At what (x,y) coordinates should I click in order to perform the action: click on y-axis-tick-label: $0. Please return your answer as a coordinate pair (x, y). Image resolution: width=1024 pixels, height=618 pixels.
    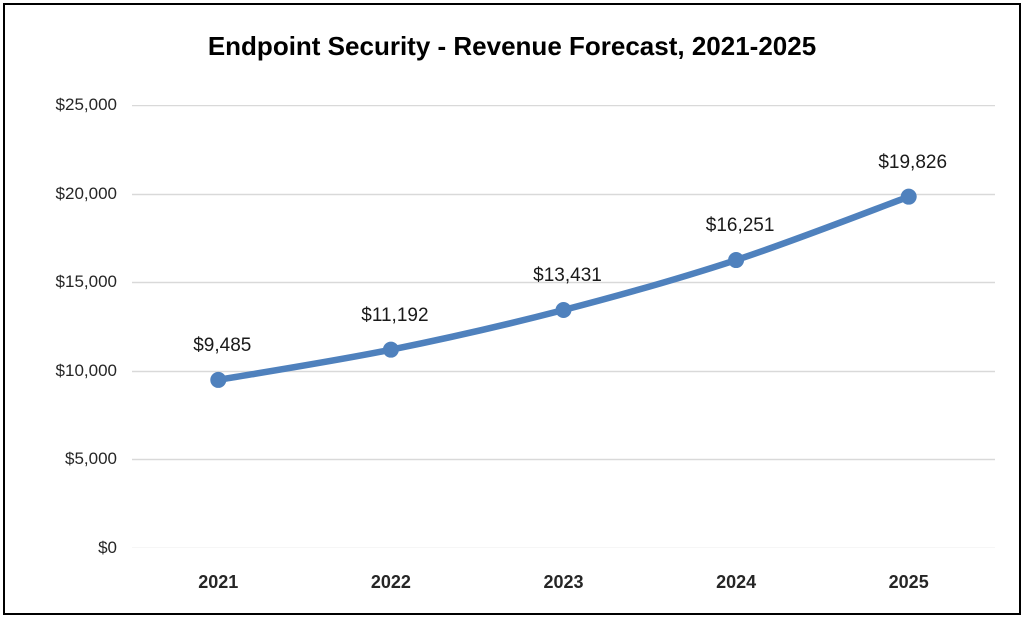
    Looking at the image, I should click on (107, 547).